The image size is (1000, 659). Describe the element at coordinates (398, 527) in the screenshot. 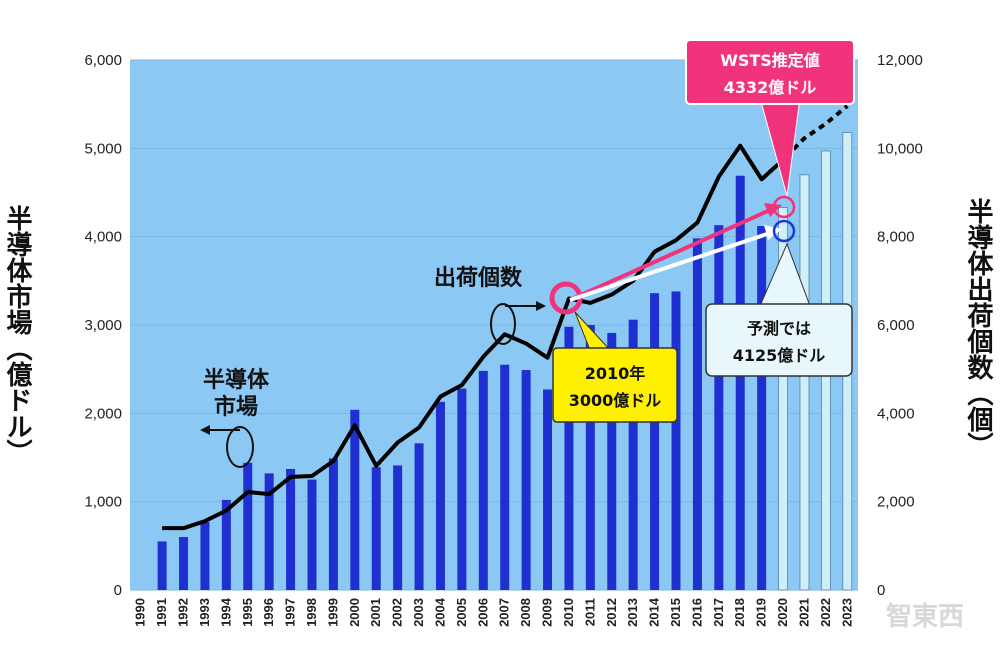

I see `bar-2002` at that location.